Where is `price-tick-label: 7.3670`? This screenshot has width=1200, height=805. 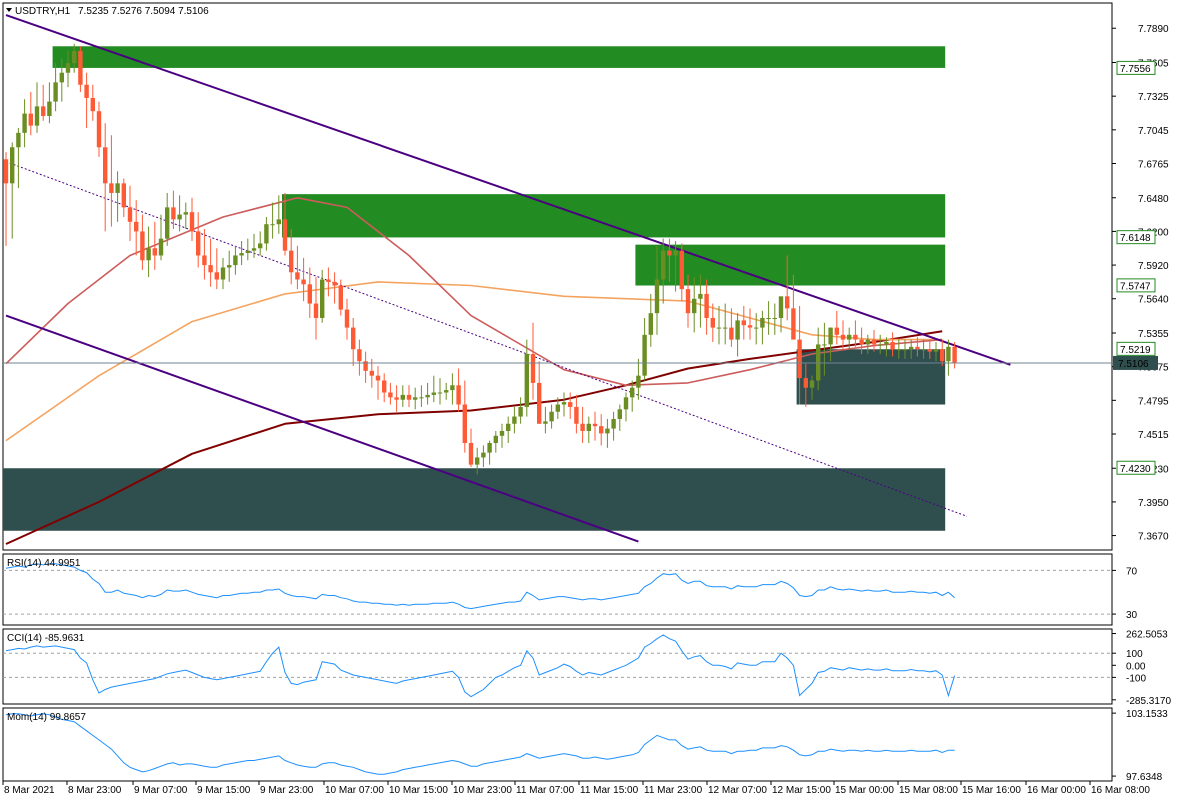 price-tick-label: 7.3670 is located at coordinates (1153, 537).